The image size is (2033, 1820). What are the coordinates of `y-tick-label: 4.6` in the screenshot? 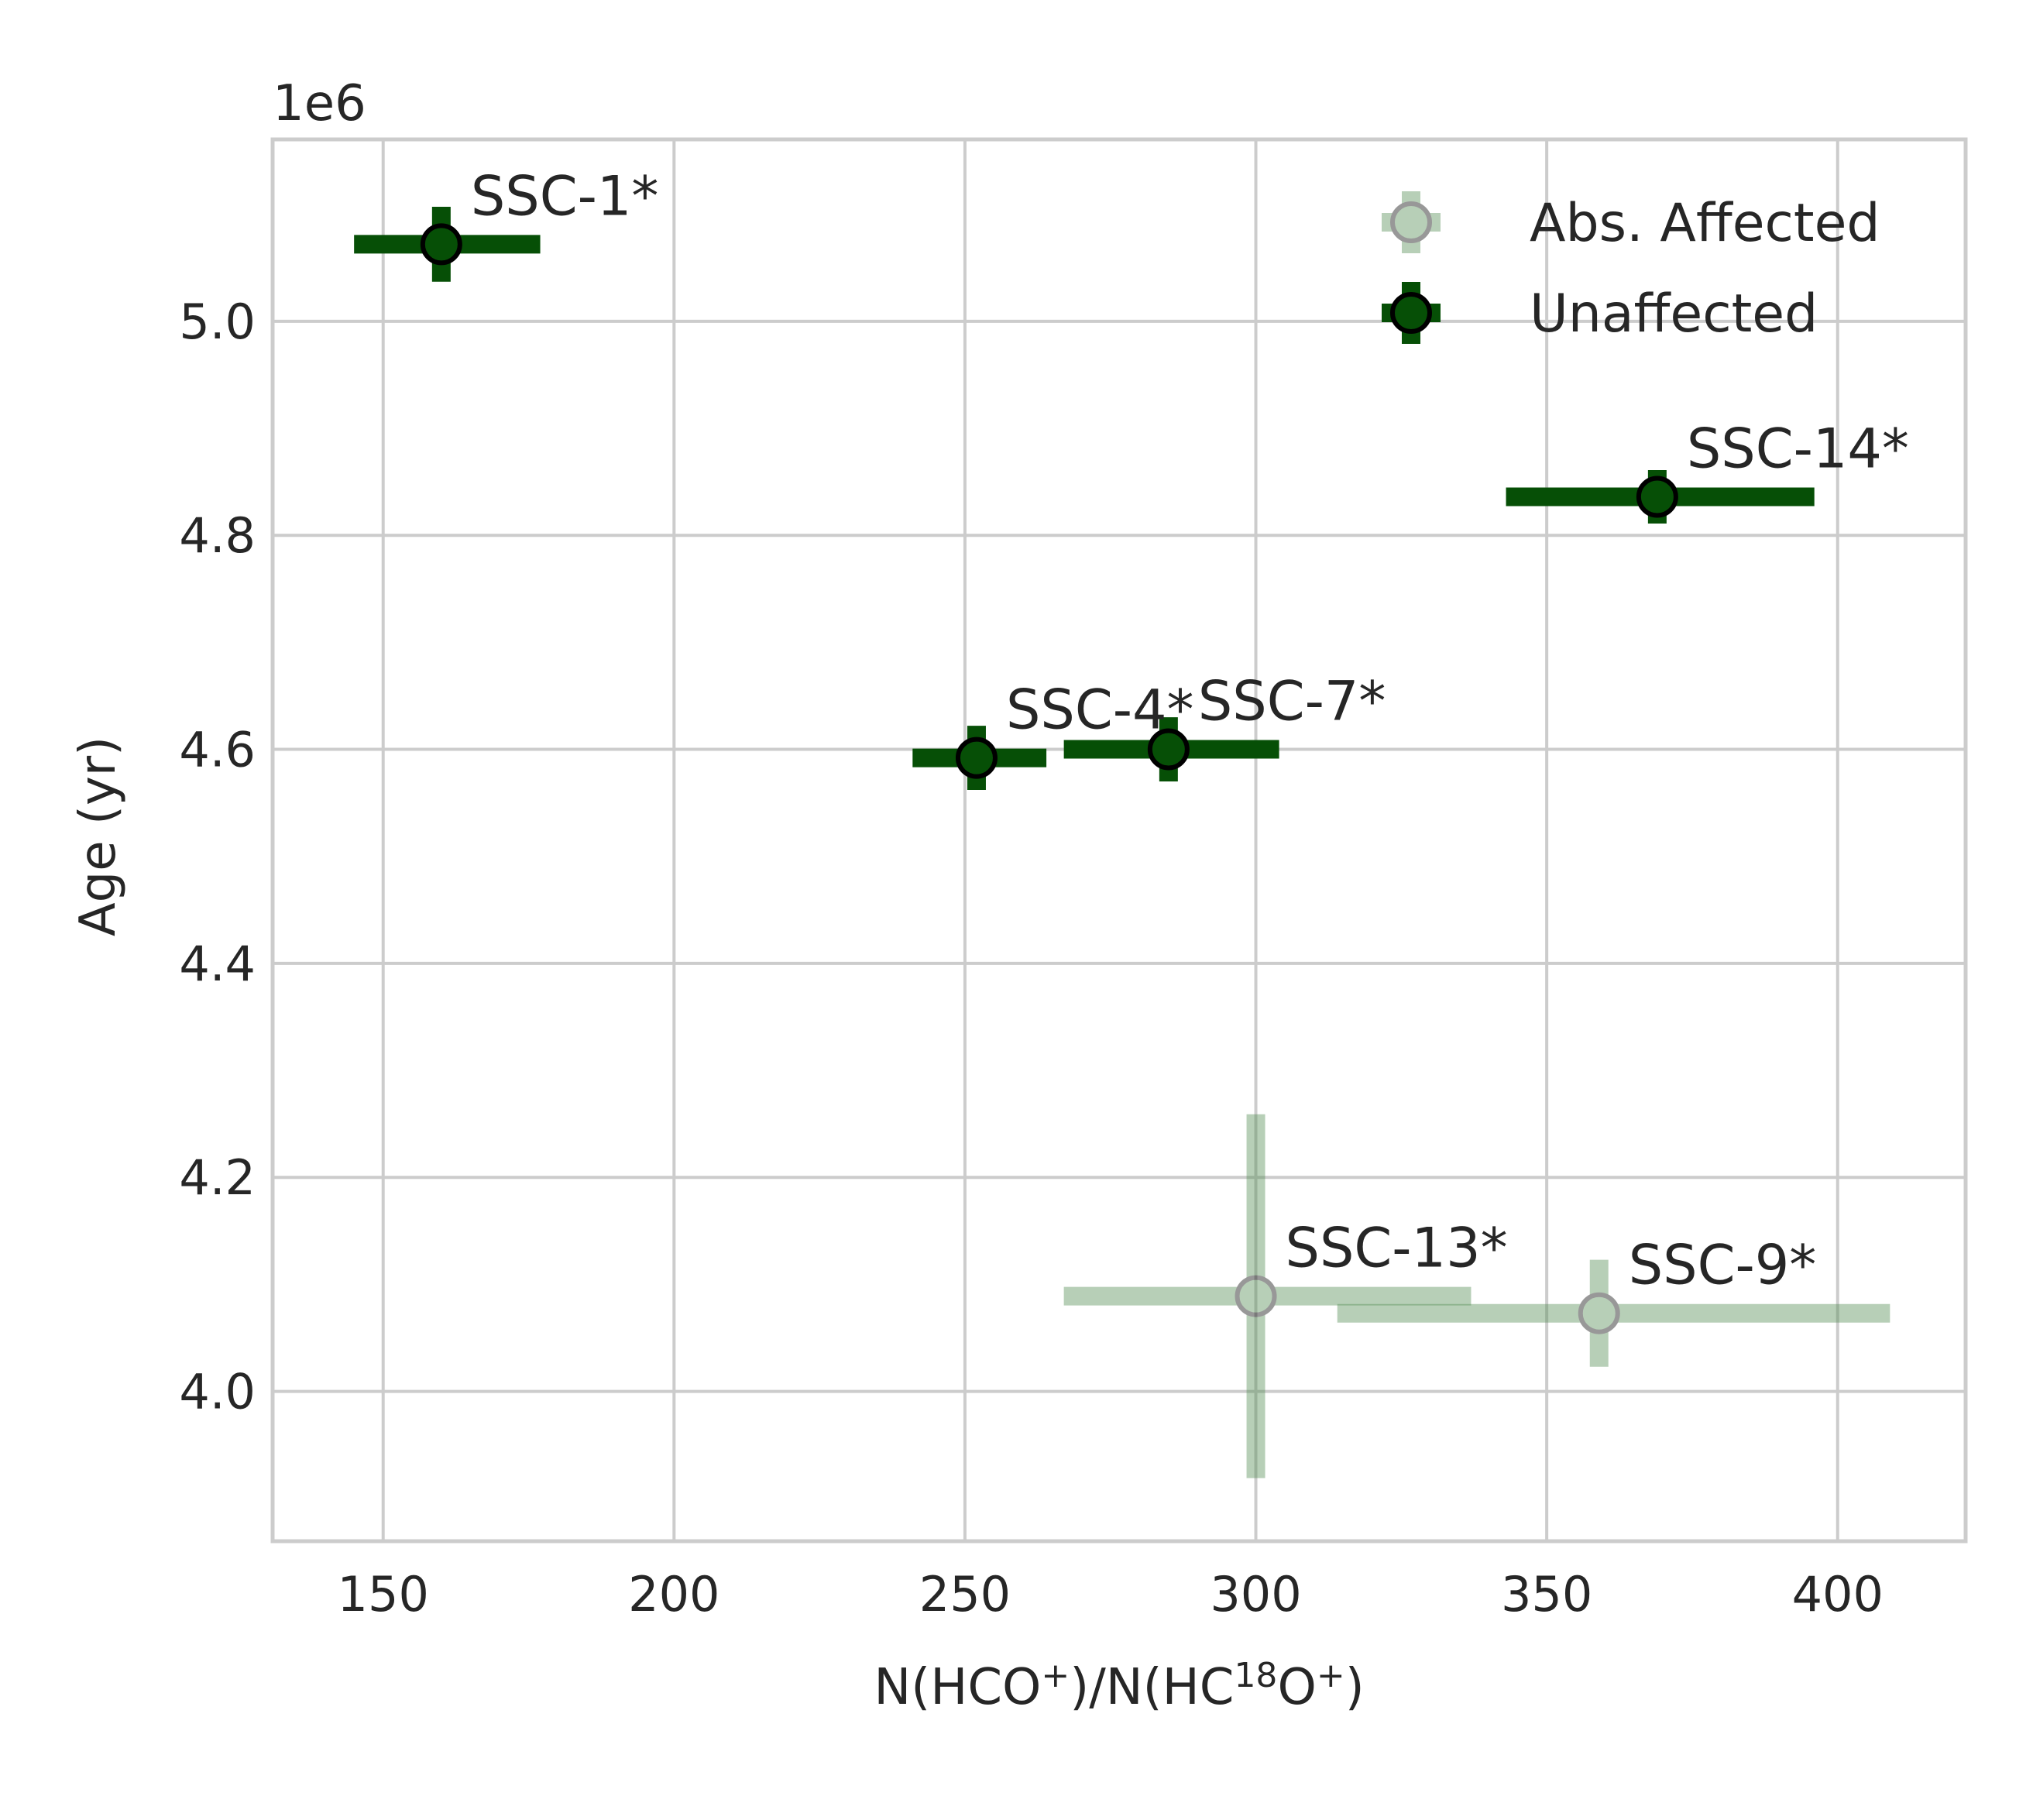 It's located at (217, 750).